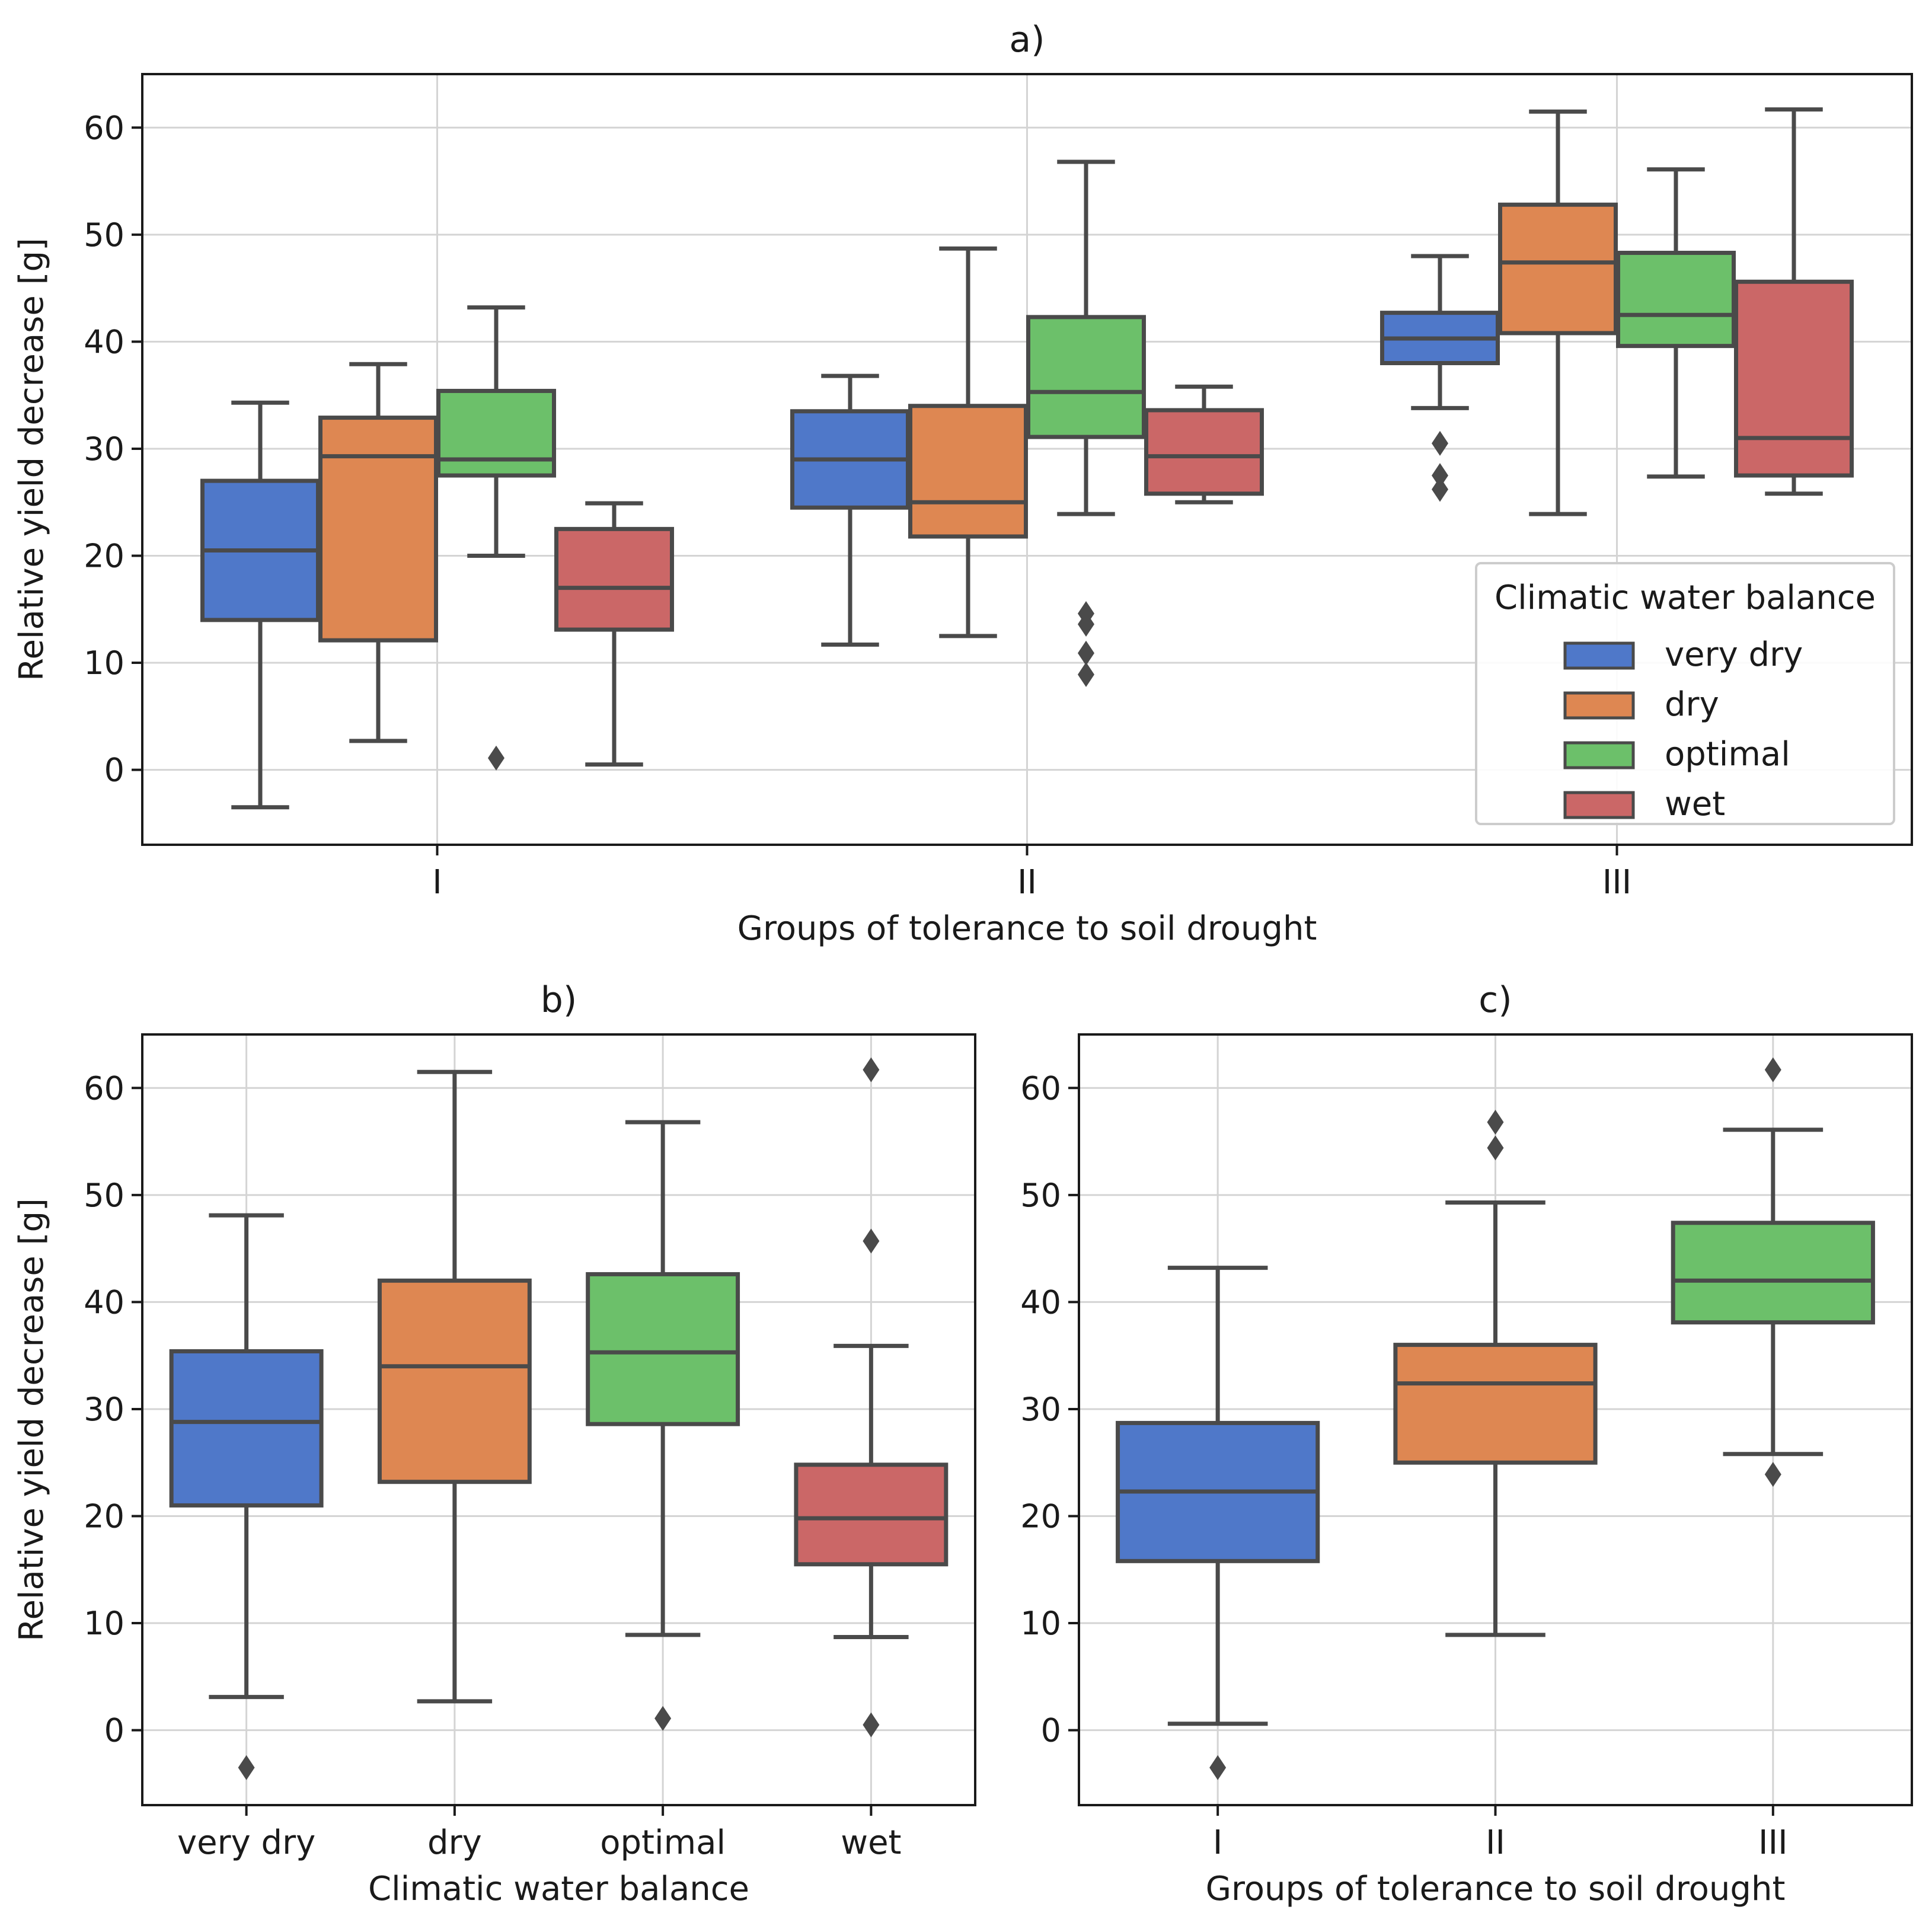  I want to click on boxplot-optimal-II, so click(1086, 423).